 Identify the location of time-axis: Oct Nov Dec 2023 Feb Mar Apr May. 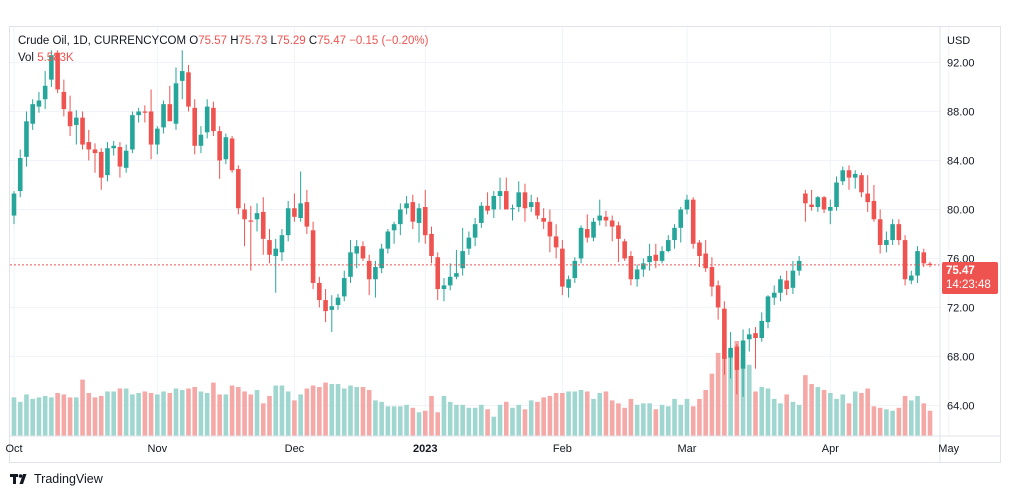
(482, 449).